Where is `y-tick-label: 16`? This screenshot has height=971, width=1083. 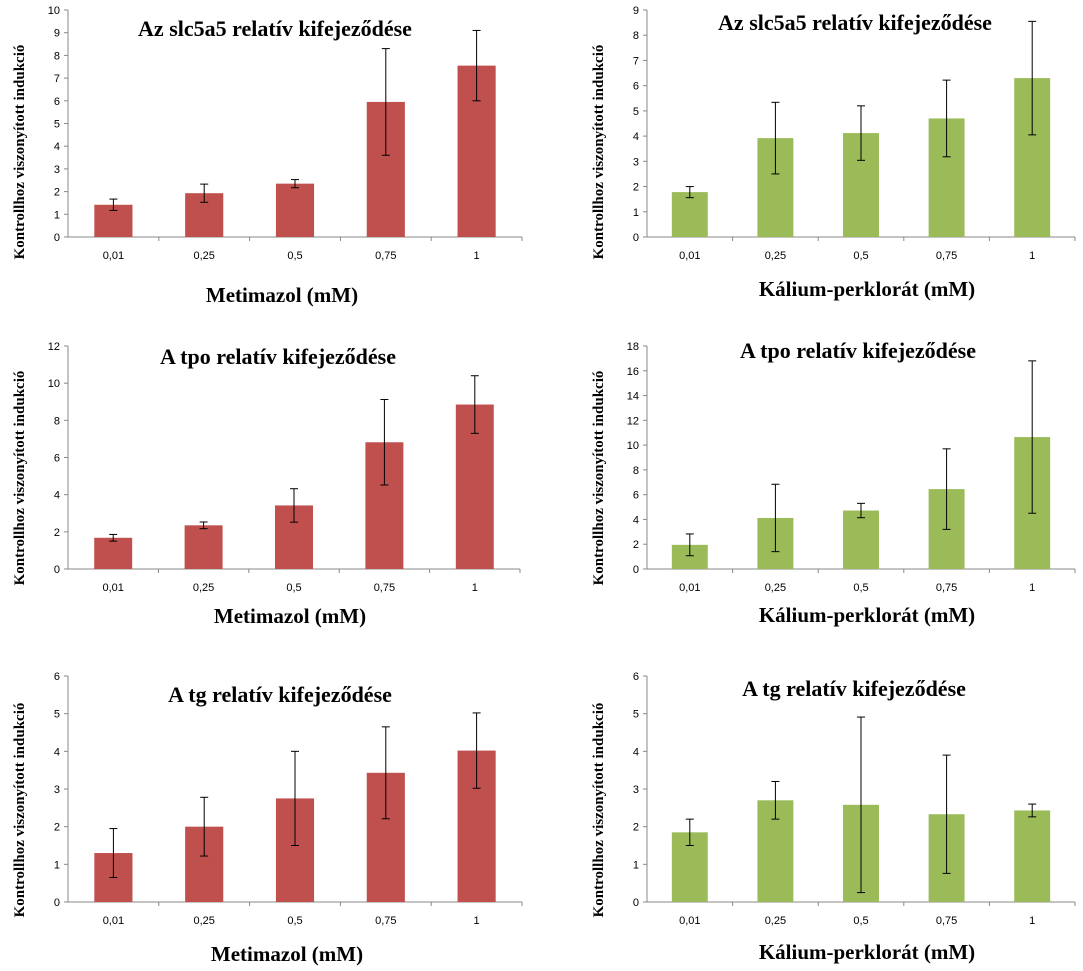
y-tick-label: 16 is located at coordinates (633, 372).